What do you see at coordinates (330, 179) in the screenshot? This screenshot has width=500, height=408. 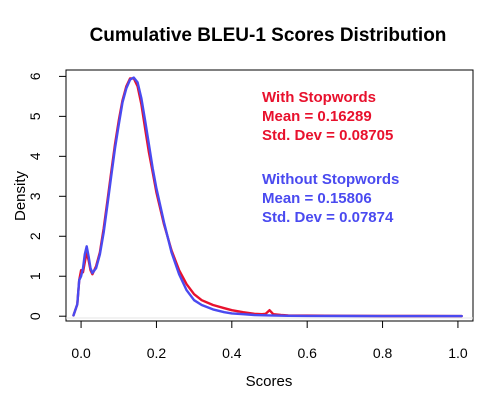 I see `legend-series-name: Without Stopwords` at bounding box center [330, 179].